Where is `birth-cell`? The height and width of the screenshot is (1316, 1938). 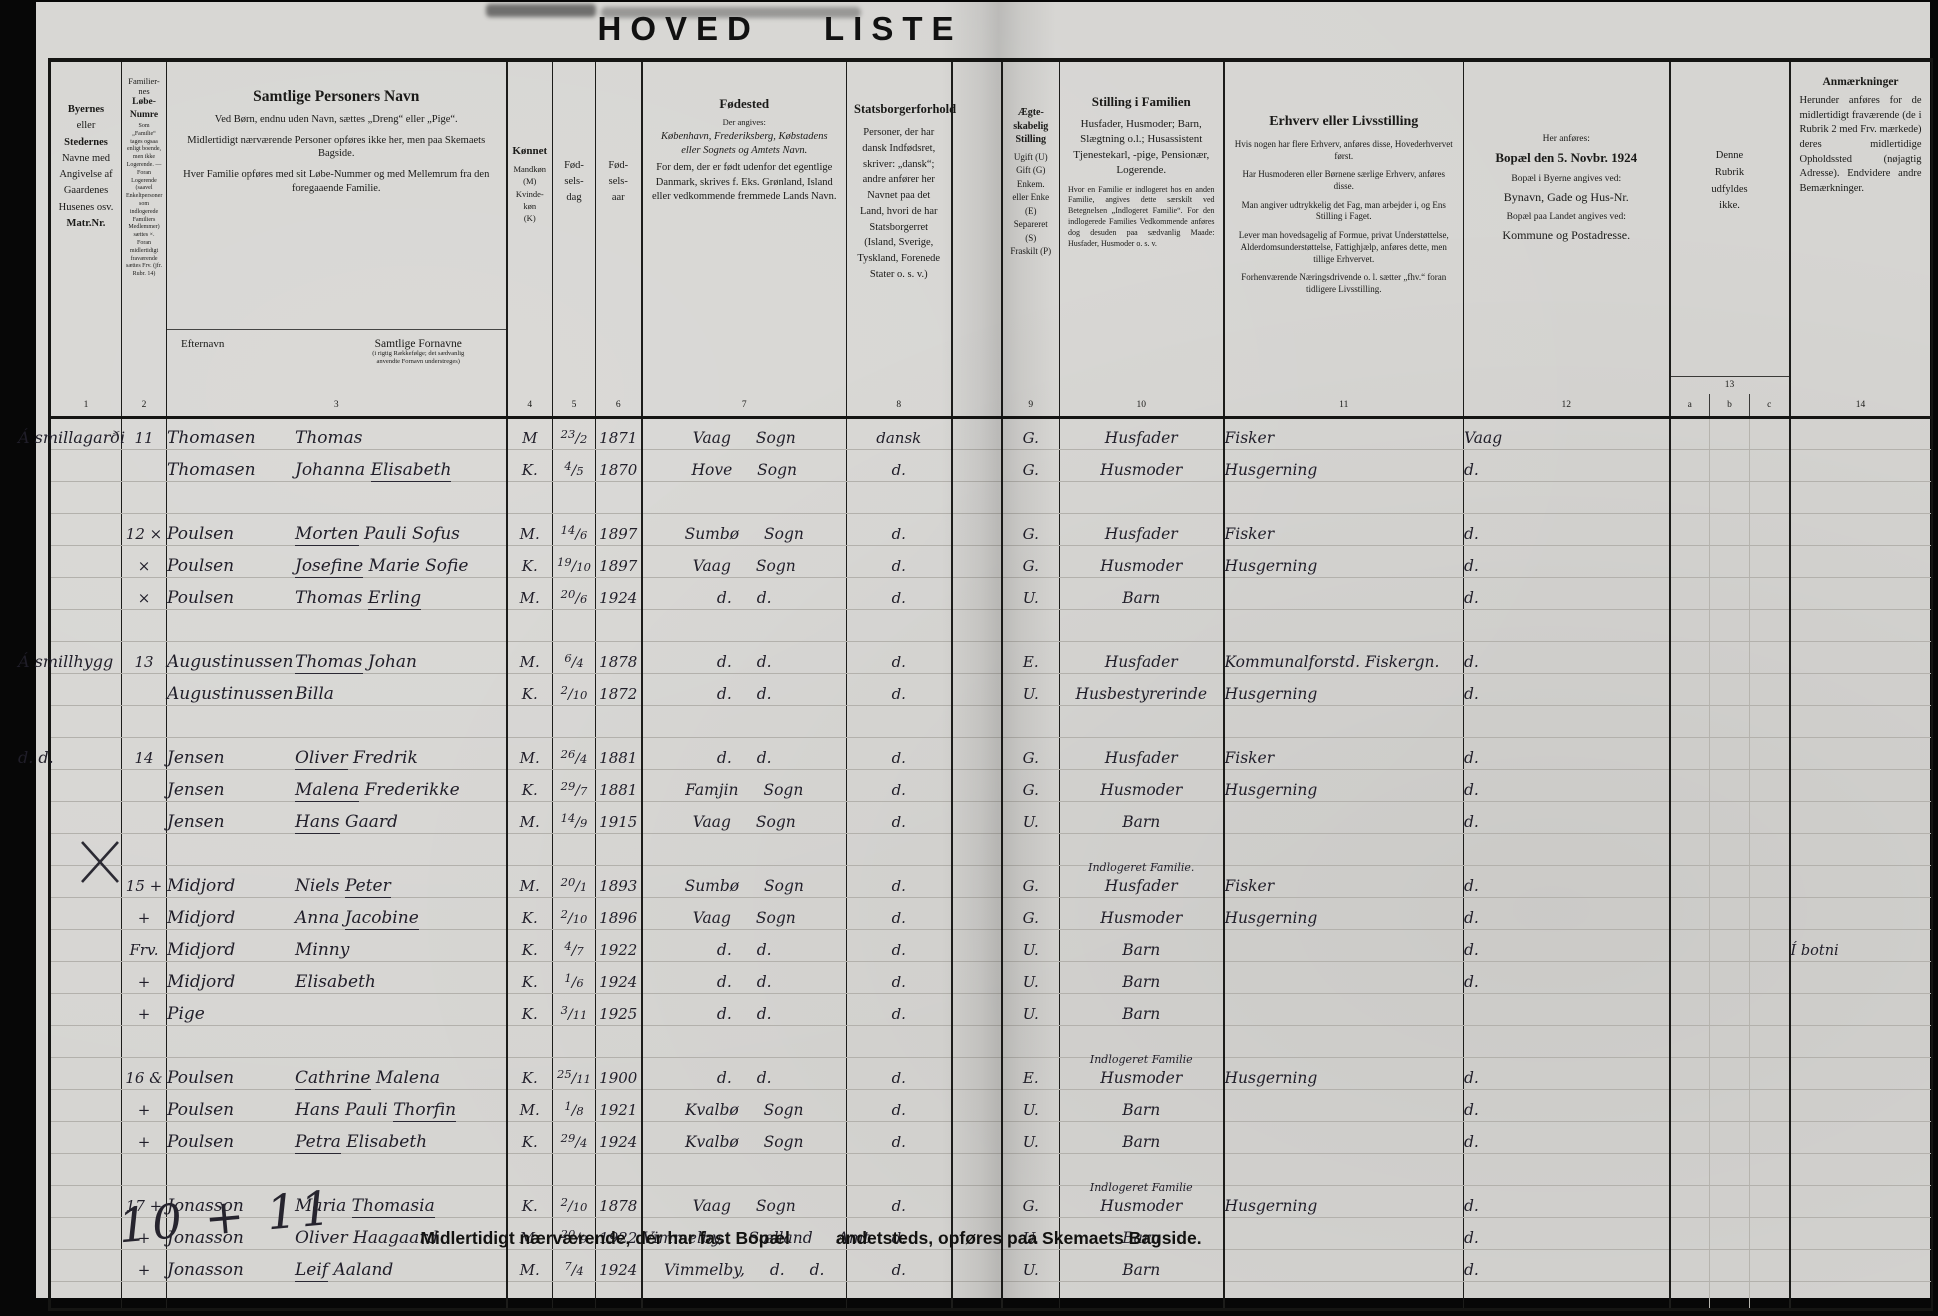
birth-cell is located at coordinates (744, 1295).